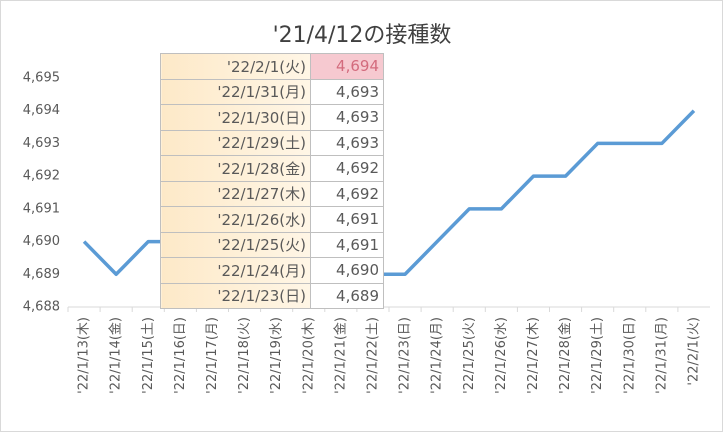 The width and height of the screenshot is (723, 432). I want to click on y-tick-label: 4,691, so click(41, 208).